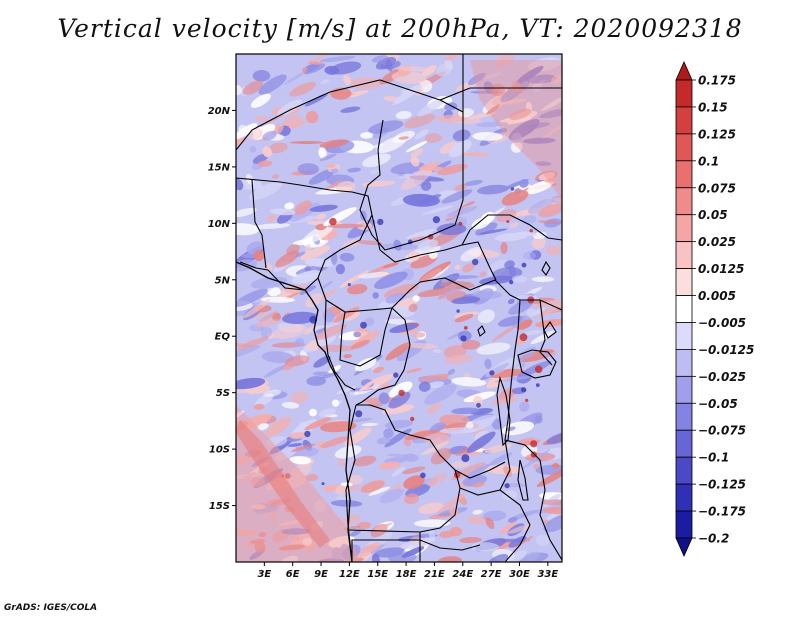 The height and width of the screenshot is (618, 800). I want to click on colorbar-label: 0.175, so click(717, 81).